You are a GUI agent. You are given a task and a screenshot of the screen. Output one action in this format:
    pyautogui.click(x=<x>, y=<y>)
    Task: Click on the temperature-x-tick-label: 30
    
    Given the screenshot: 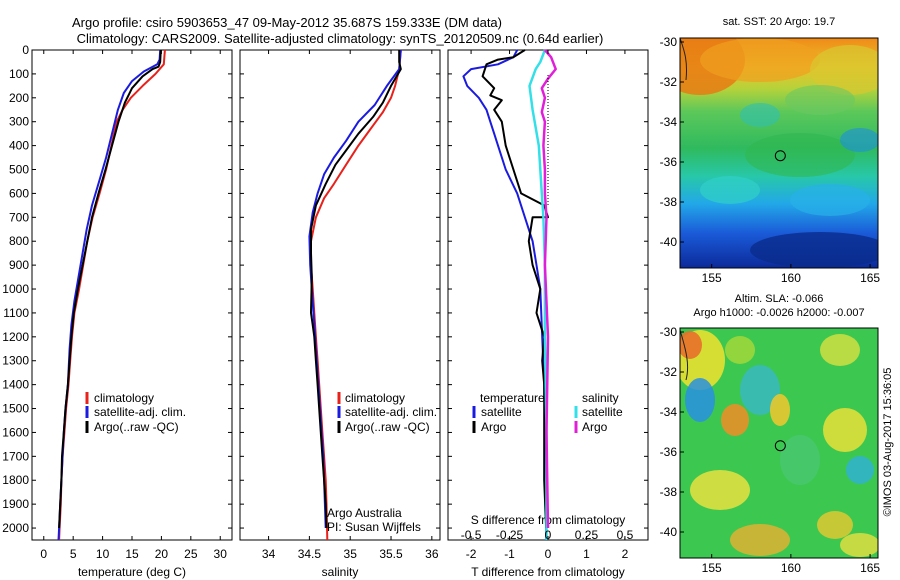 What is the action you would take?
    pyautogui.click(x=221, y=554)
    